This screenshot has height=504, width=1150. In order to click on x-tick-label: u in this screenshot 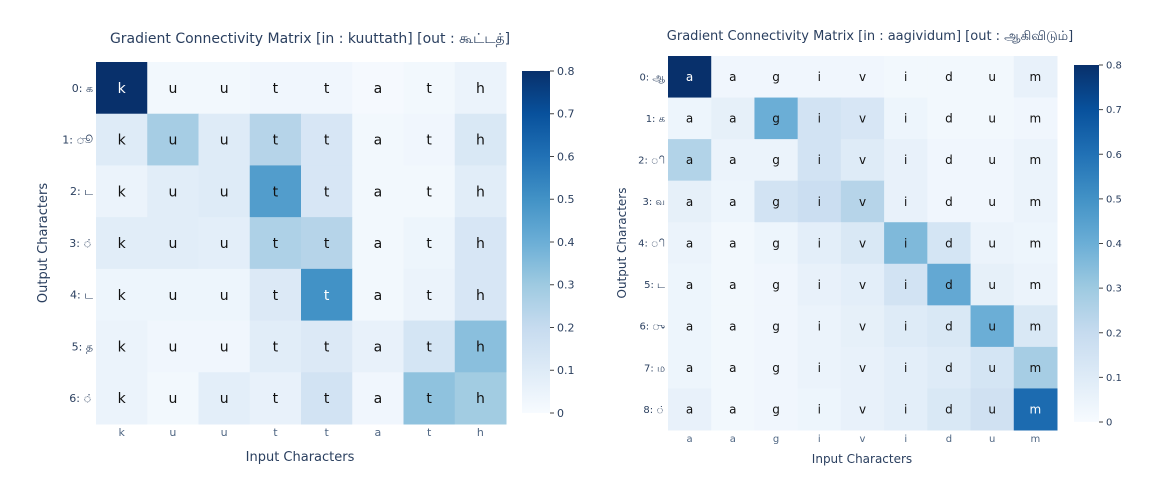, I will do `click(172, 432)`.